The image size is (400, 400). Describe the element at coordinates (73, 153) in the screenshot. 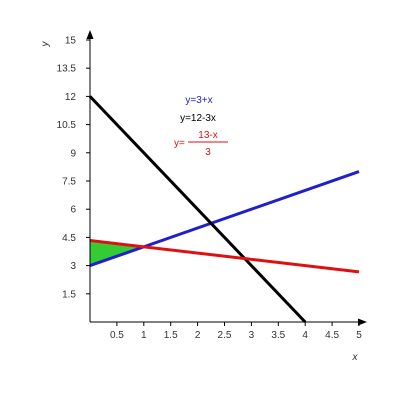

I see `y-tick-label: 9` at that location.